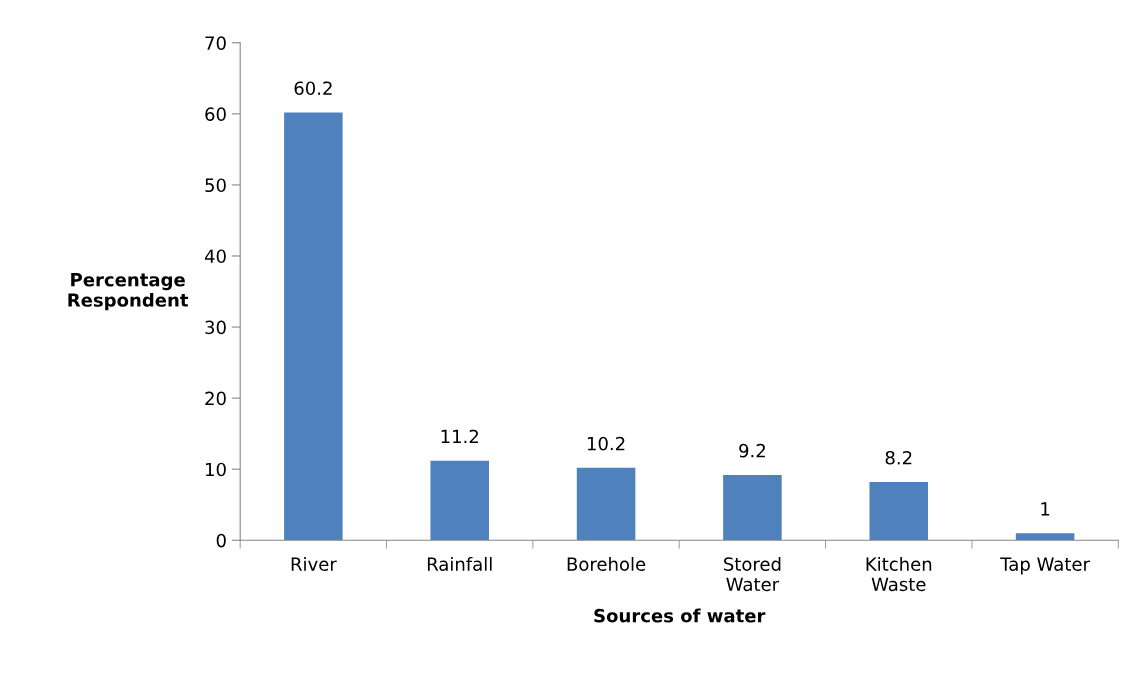  Describe the element at coordinates (606, 563) in the screenshot. I see `x-tick-label: Borehole` at that location.